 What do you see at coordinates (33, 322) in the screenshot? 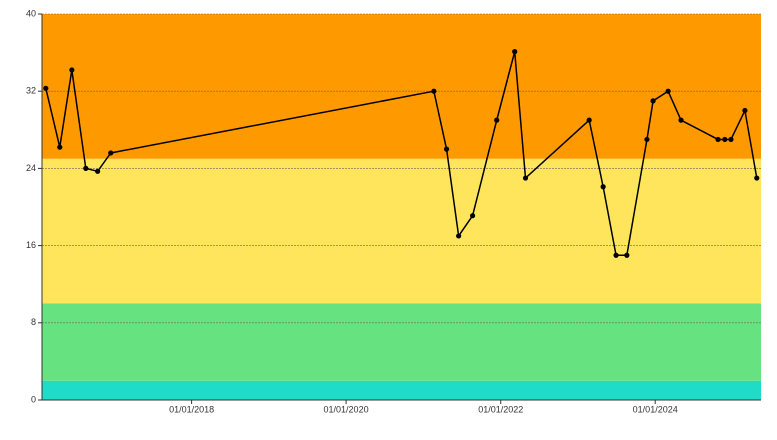
I see `y-tick-label: 8` at bounding box center [33, 322].